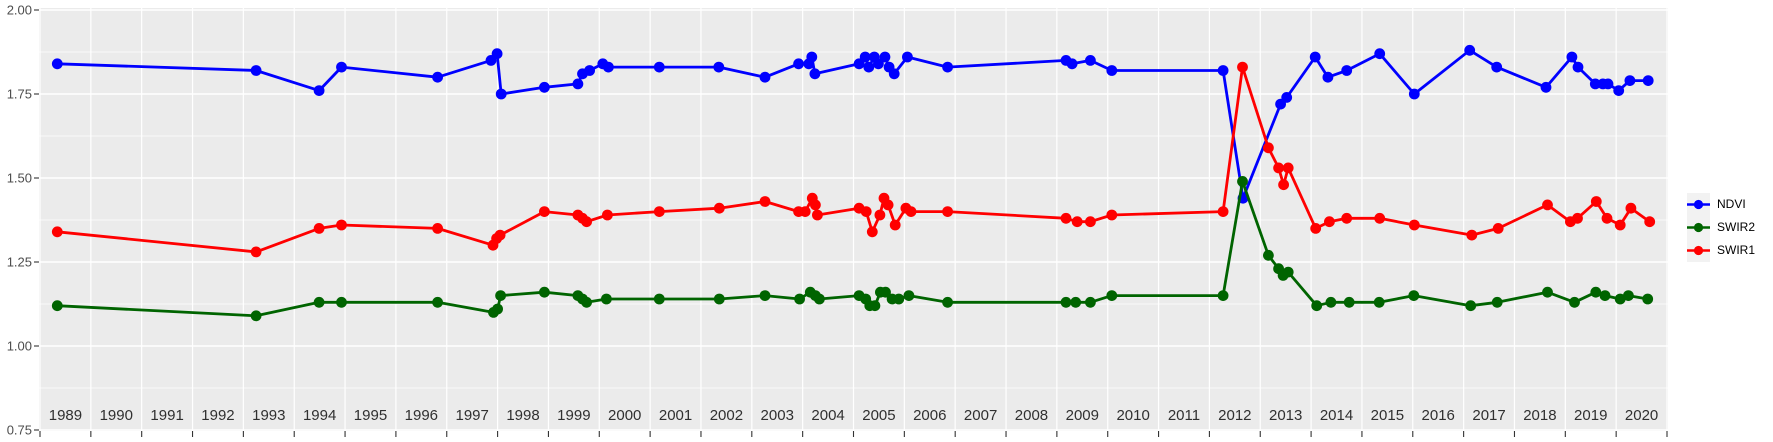 This screenshot has width=1773, height=442. Describe the element at coordinates (1590, 415) in the screenshot. I see `x-axis-label: 2019` at that location.